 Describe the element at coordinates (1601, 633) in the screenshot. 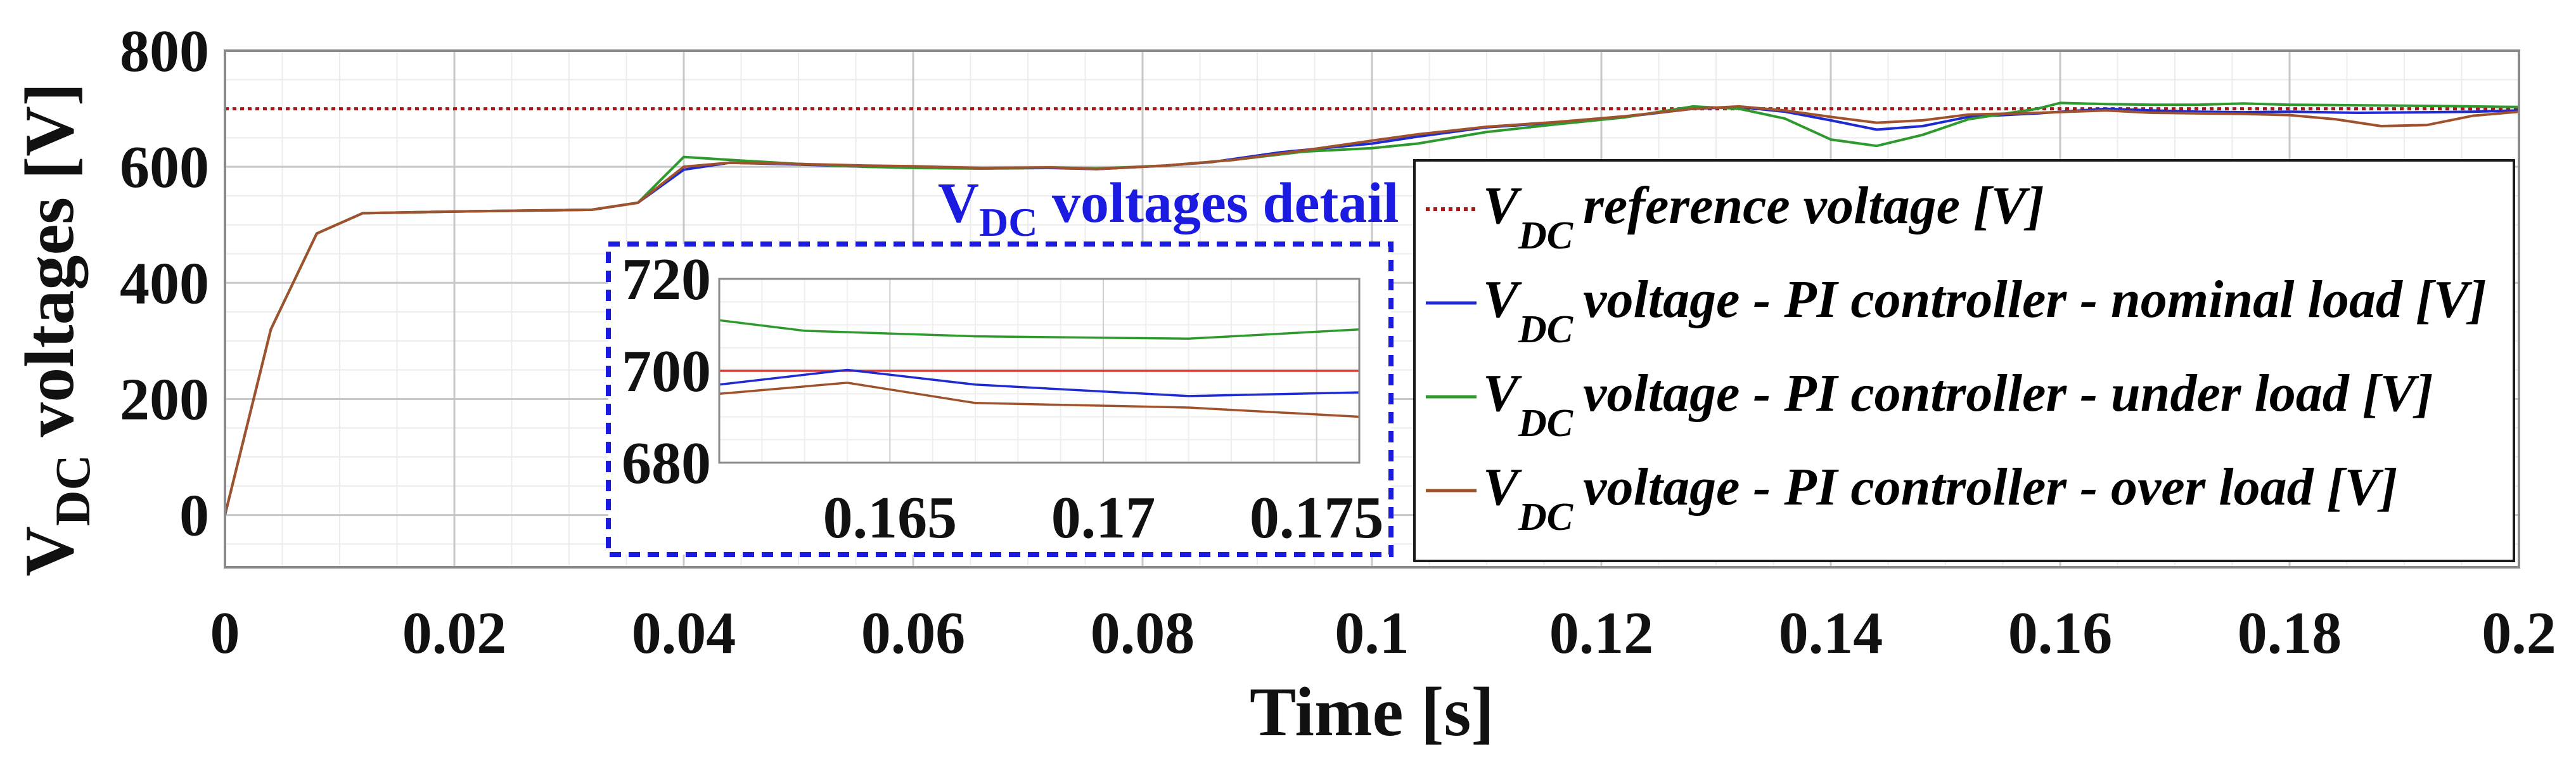

I see `x-tick-label: 0.12` at that location.